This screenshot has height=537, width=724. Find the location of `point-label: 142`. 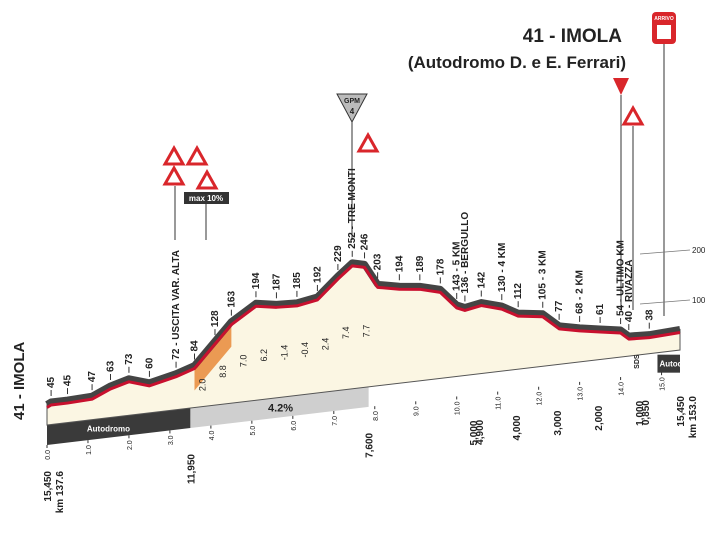

point-label: 142 is located at coordinates (481, 279).